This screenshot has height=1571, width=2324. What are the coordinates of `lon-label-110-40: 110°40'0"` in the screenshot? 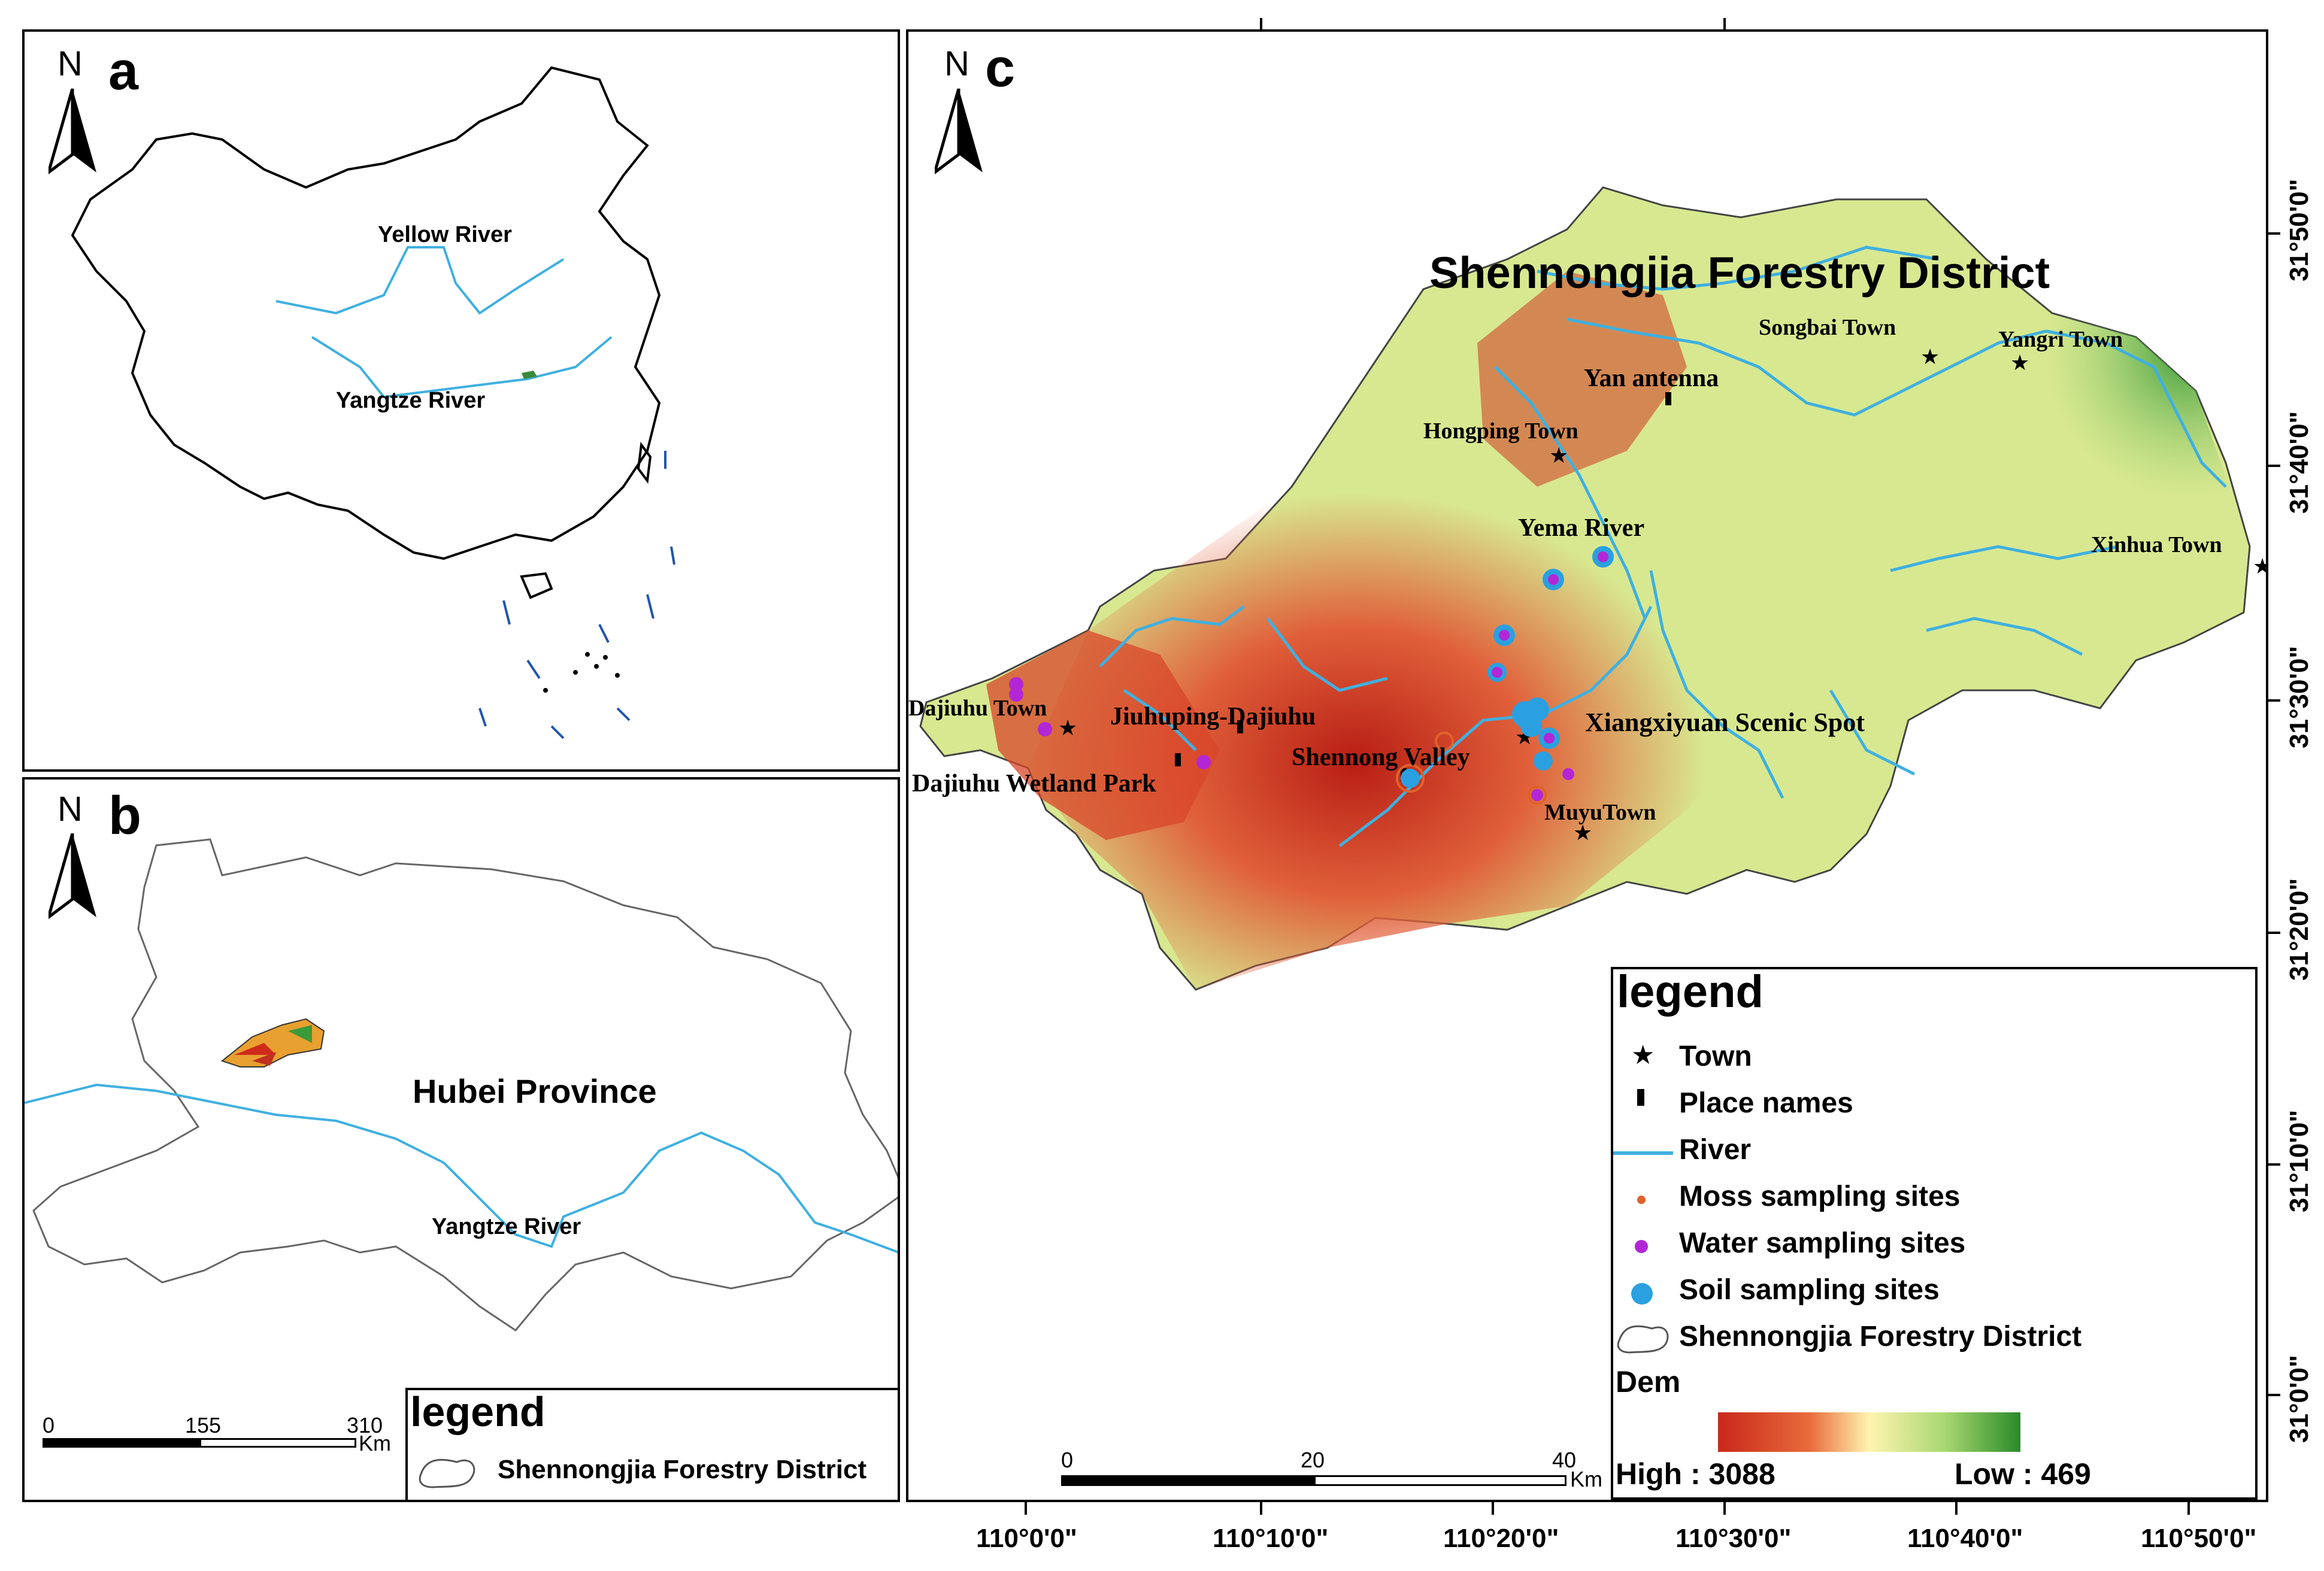 It's located at (1965, 1538).